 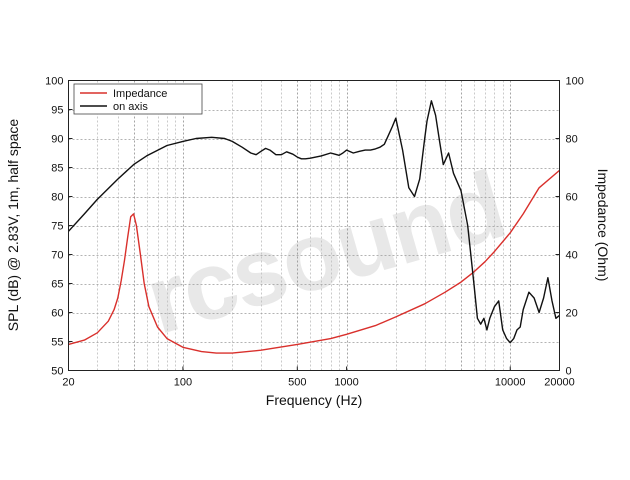 What do you see at coordinates (68, 383) in the screenshot?
I see `x-tick-label: 20` at bounding box center [68, 383].